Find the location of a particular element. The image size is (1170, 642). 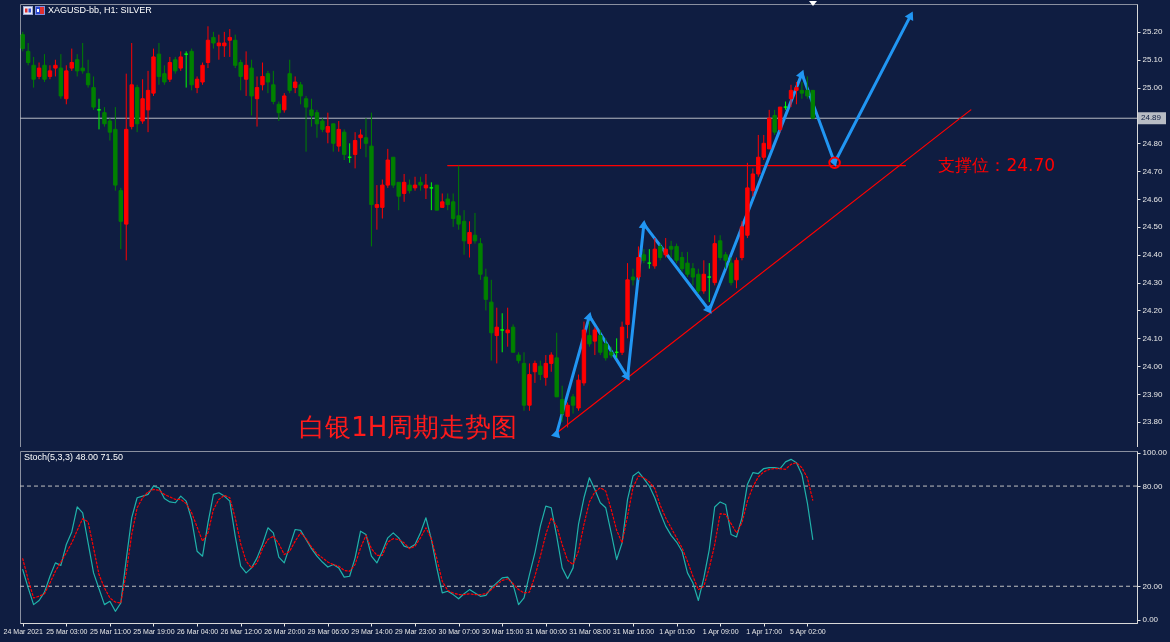

y-tick-label: 80.00 is located at coordinates (1153, 486).